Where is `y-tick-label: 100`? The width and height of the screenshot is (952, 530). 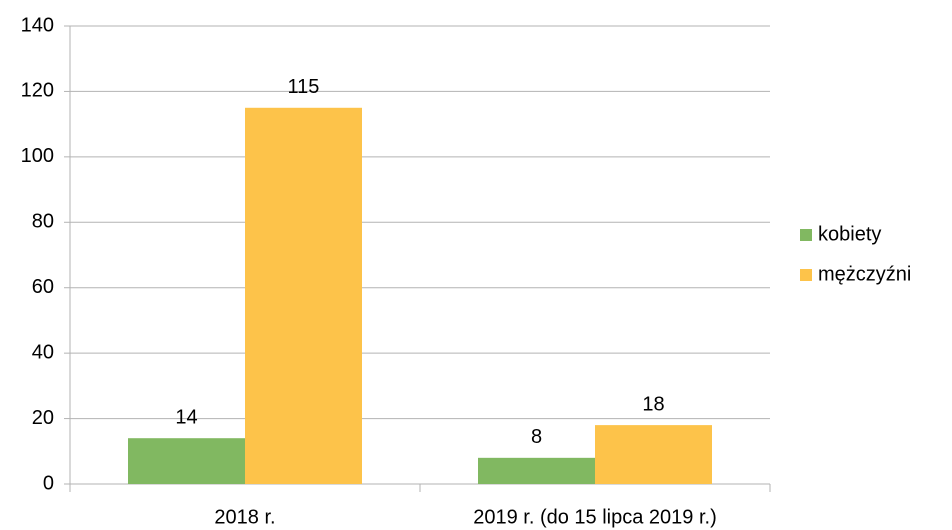
y-tick-label: 100 is located at coordinates (37, 156).